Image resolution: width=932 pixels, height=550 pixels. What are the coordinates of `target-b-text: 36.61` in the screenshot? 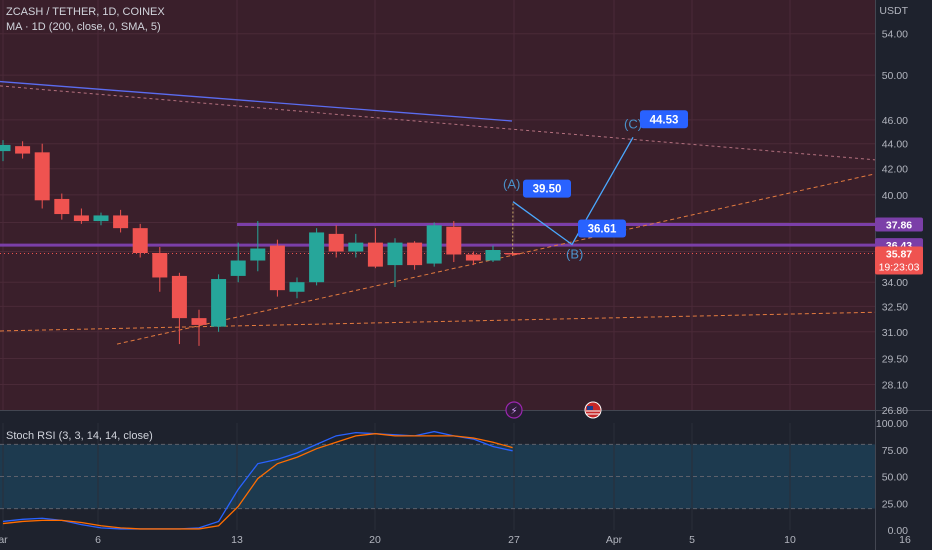 It's located at (602, 229).